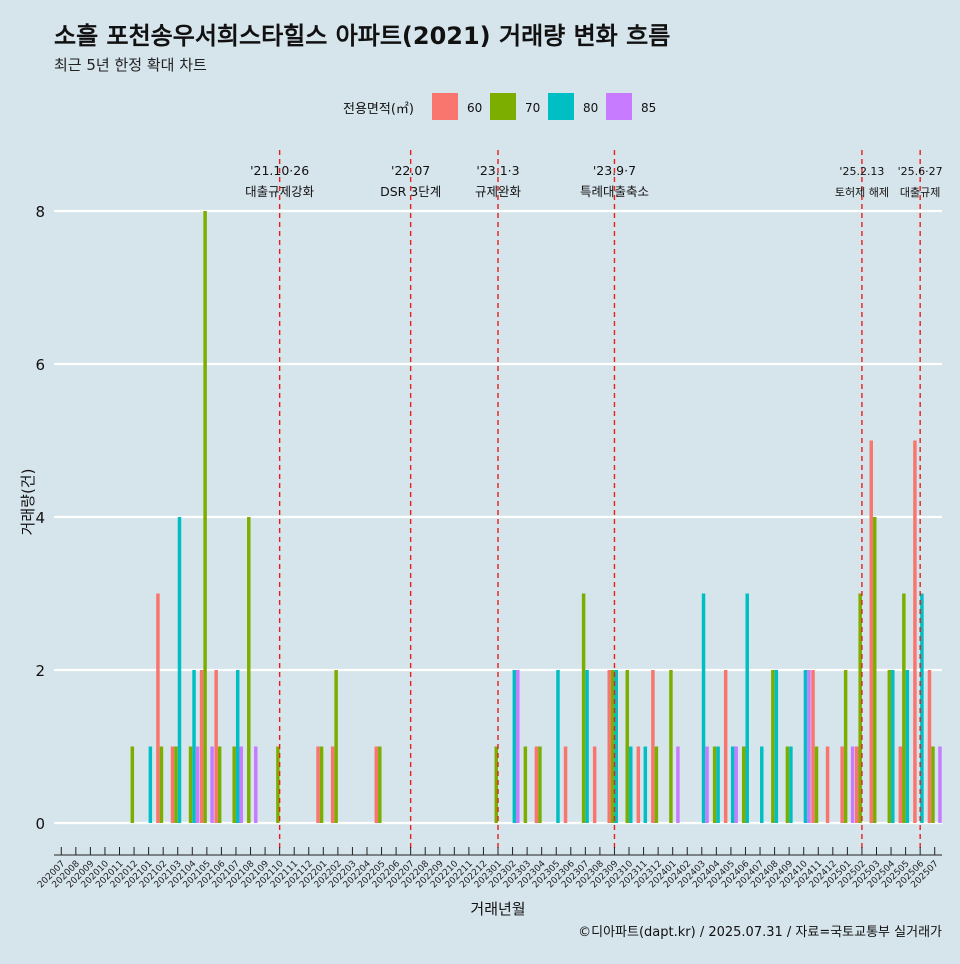  I want to click on y-tick-label-4: 4, so click(40, 518).